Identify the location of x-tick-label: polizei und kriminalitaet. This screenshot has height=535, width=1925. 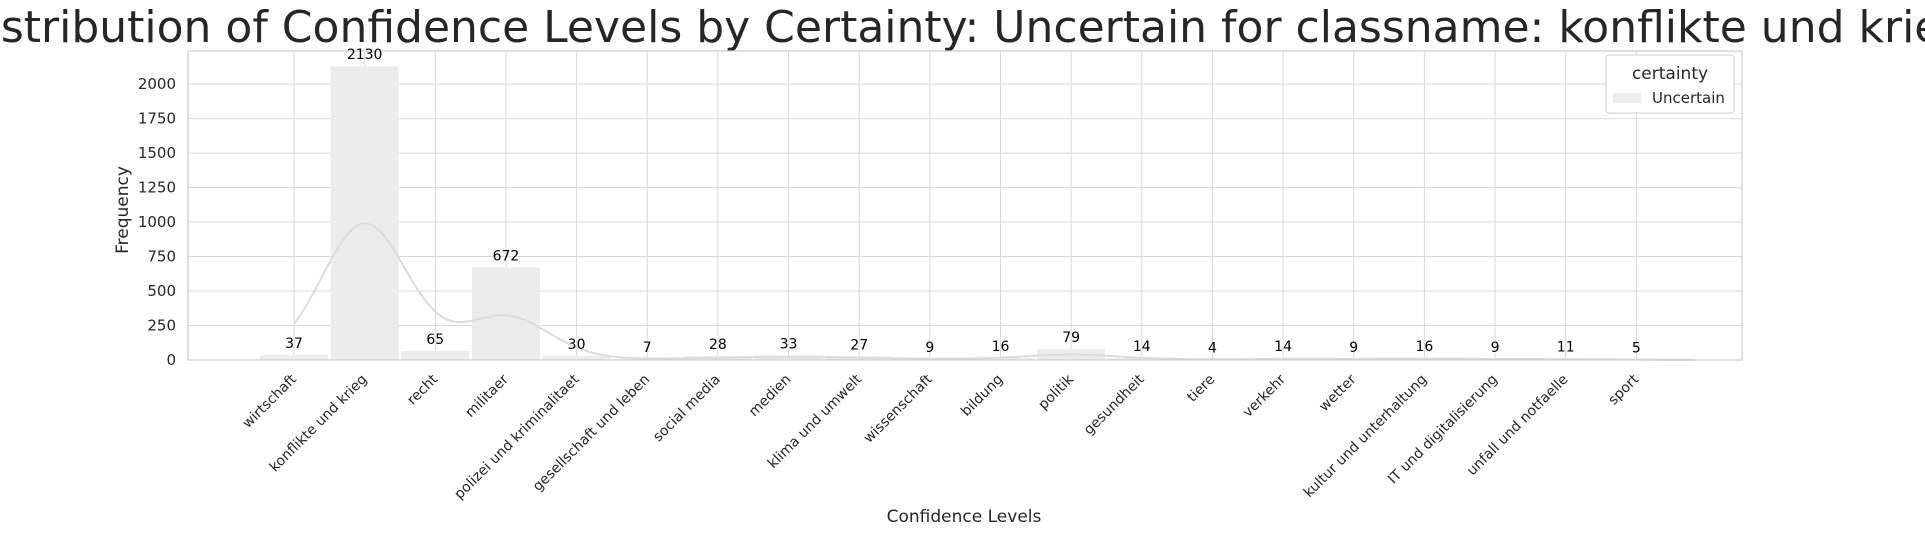
(516, 436).